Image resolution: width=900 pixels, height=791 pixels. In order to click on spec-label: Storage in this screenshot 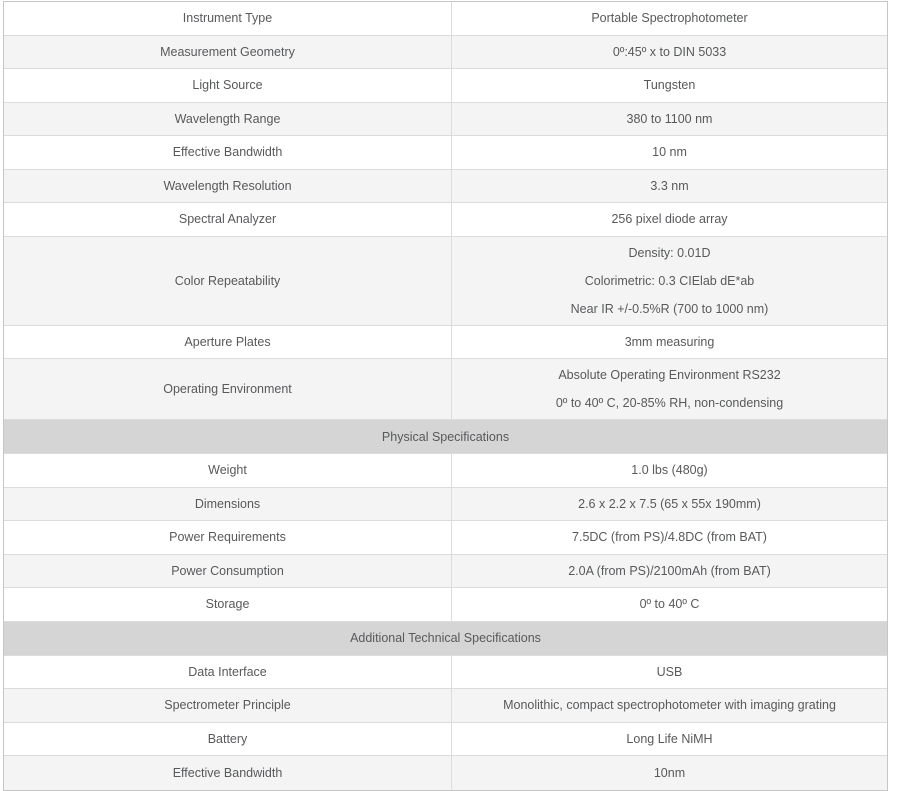, I will do `click(227, 604)`.